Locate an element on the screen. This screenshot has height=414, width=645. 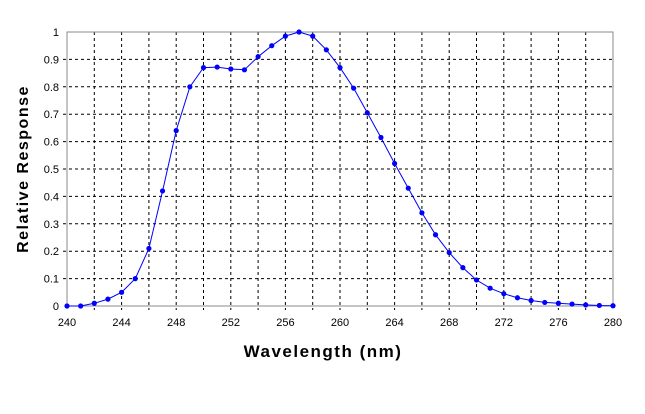
y-tick-label: 0 is located at coordinates (56, 307).